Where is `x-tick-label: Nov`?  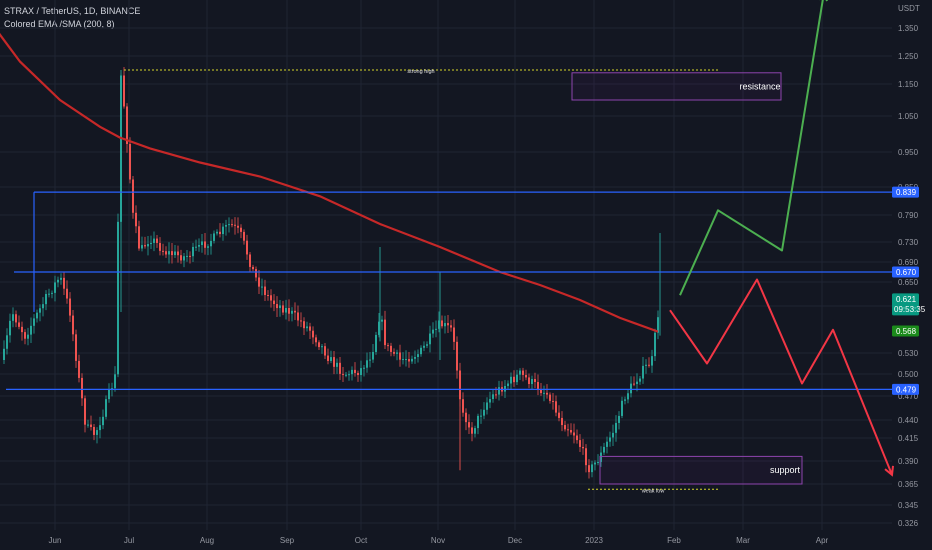
x-tick-label: Nov is located at coordinates (438, 540).